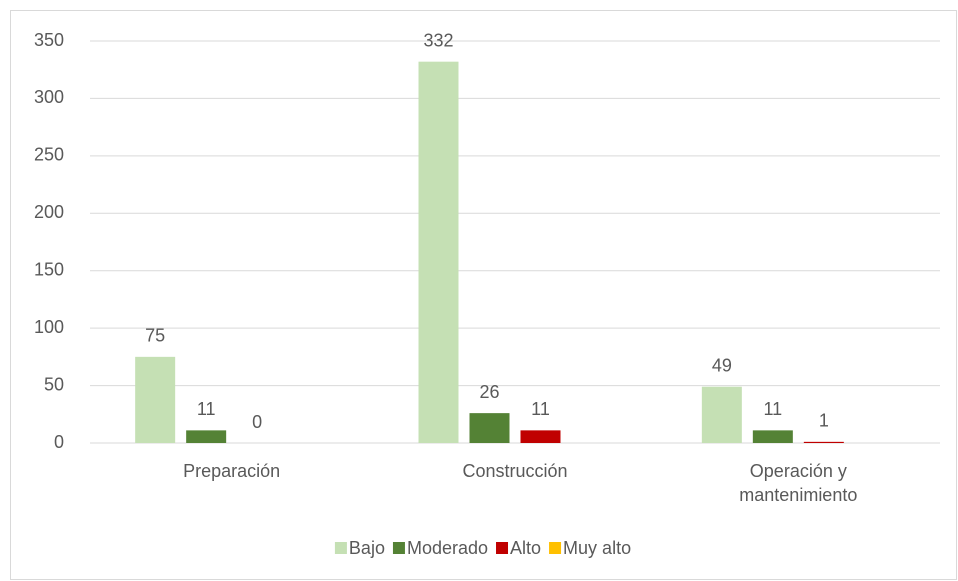 This screenshot has height=581, width=958. What do you see at coordinates (722, 365) in the screenshot?
I see `data-label: 49` at bounding box center [722, 365].